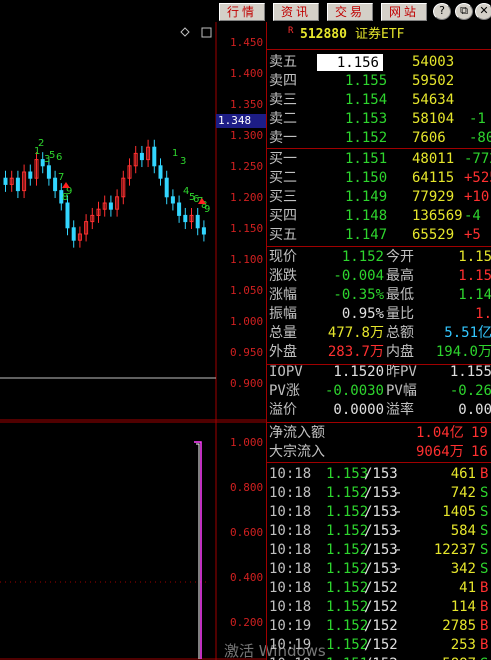 This screenshot has width=491, height=660. Describe the element at coordinates (378, 657) in the screenshot. I see `tick-row: 10:19 1.151/152- 5887 S` at that location.